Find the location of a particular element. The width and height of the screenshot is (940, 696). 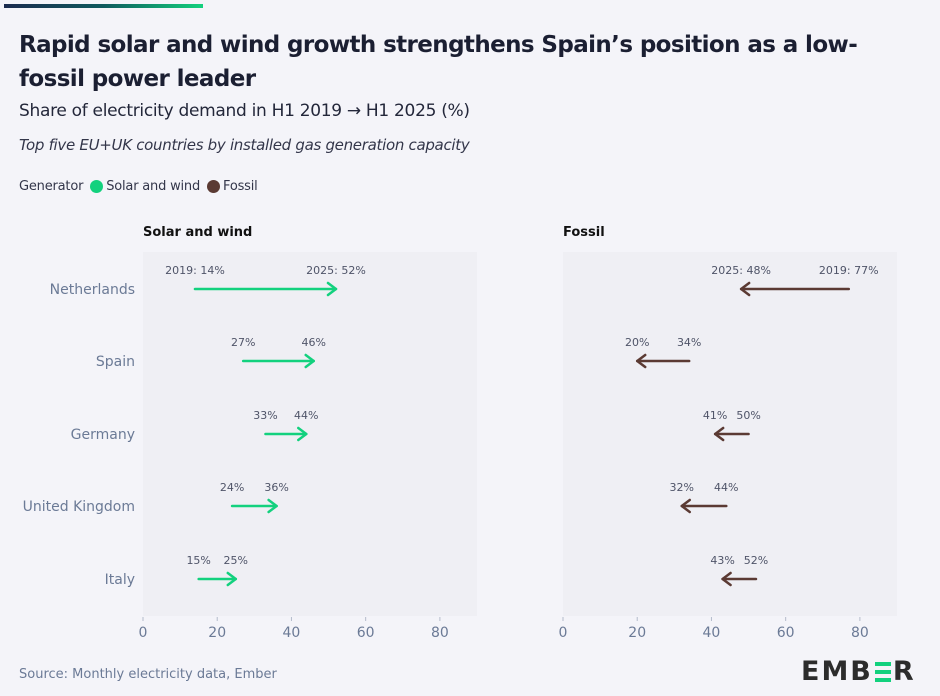

legend-dot-fossil is located at coordinates (214, 186).